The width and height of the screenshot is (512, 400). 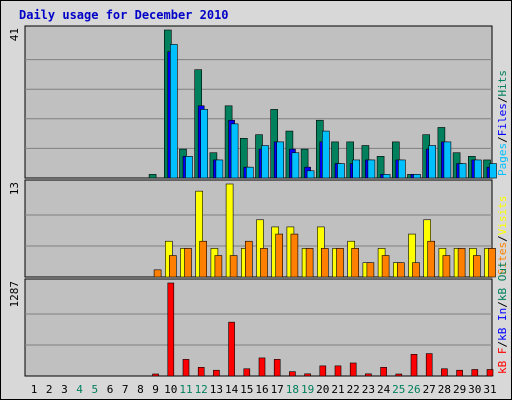 I want to click on legend-entry: Visits, so click(x=502, y=216).